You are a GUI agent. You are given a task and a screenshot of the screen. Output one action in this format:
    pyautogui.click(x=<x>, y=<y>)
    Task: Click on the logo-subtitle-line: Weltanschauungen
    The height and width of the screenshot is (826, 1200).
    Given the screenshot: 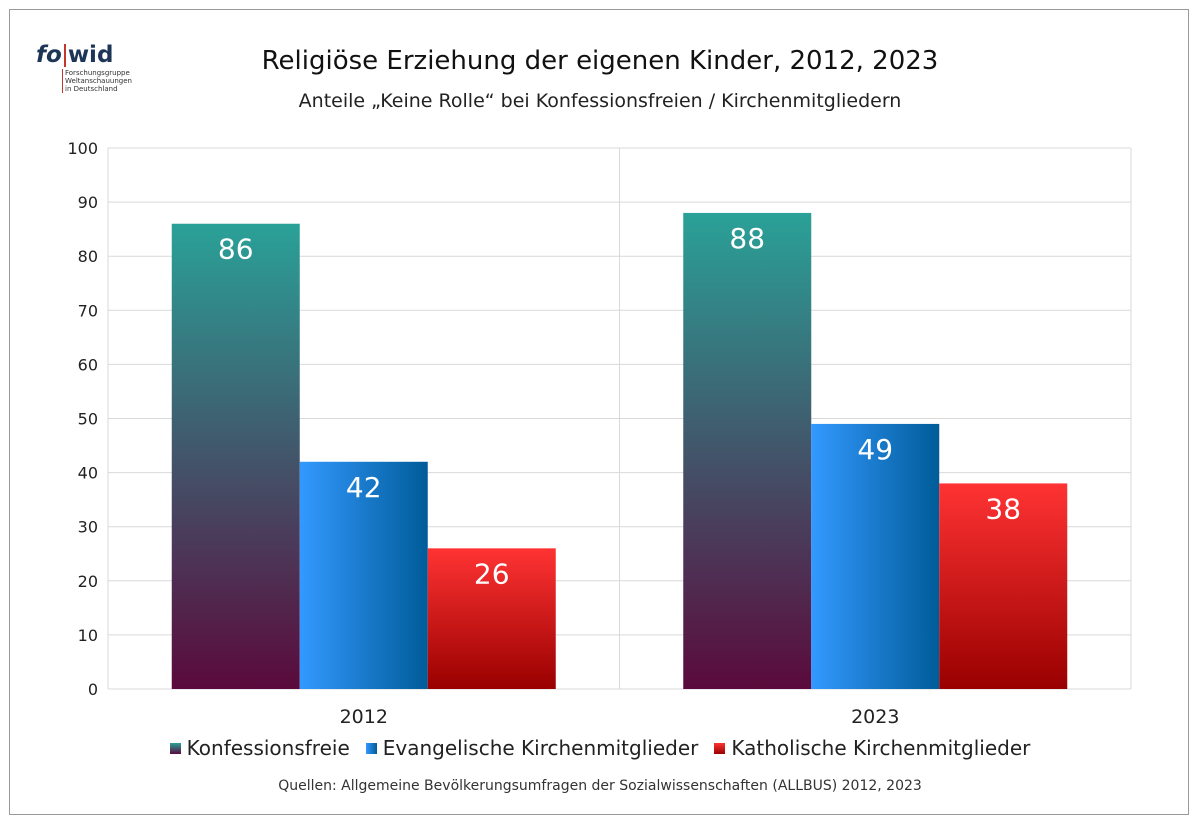 What is the action you would take?
    pyautogui.click(x=98, y=81)
    